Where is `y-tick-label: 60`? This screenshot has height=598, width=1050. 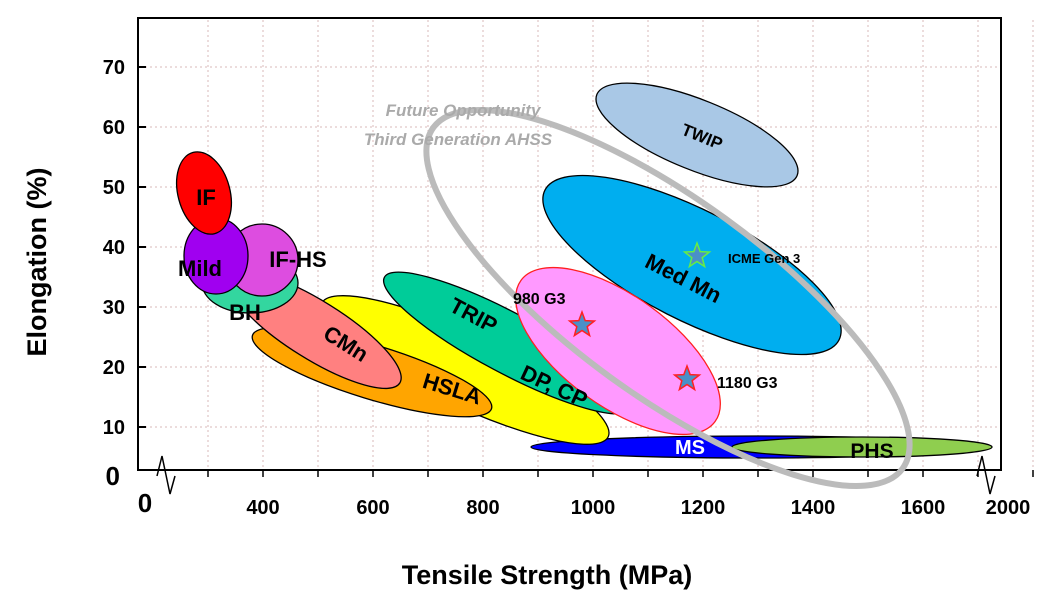
y-tick-label: 60 is located at coordinates (114, 128).